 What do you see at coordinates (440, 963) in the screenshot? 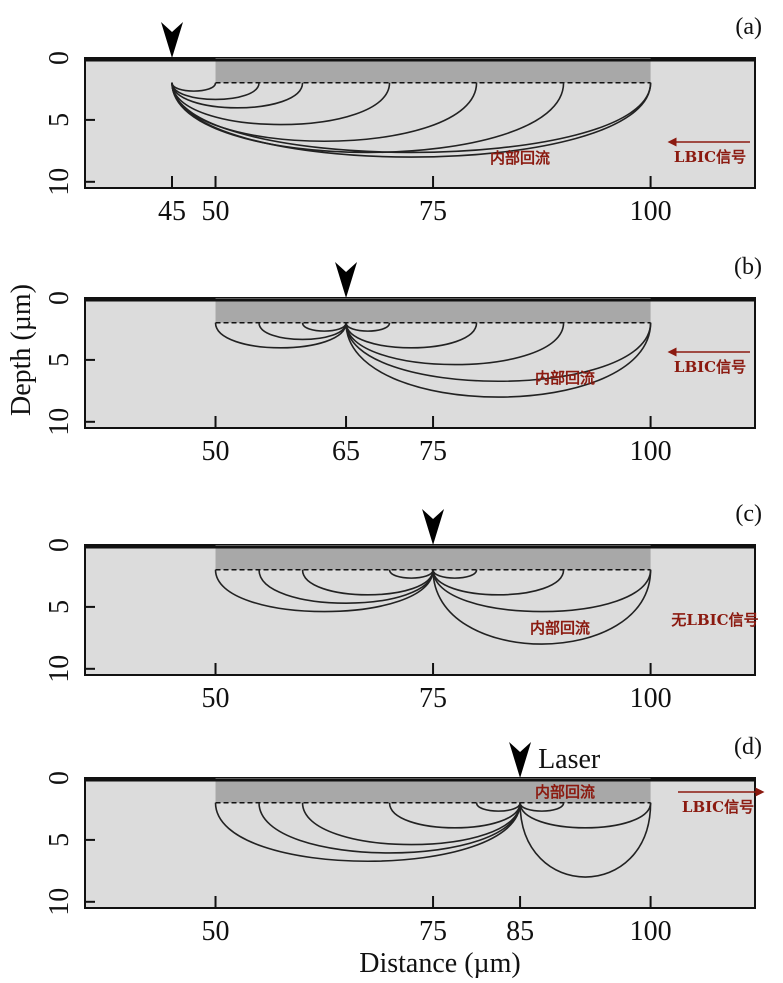
I see `x-axis-title: Distance (µm)` at bounding box center [440, 963].